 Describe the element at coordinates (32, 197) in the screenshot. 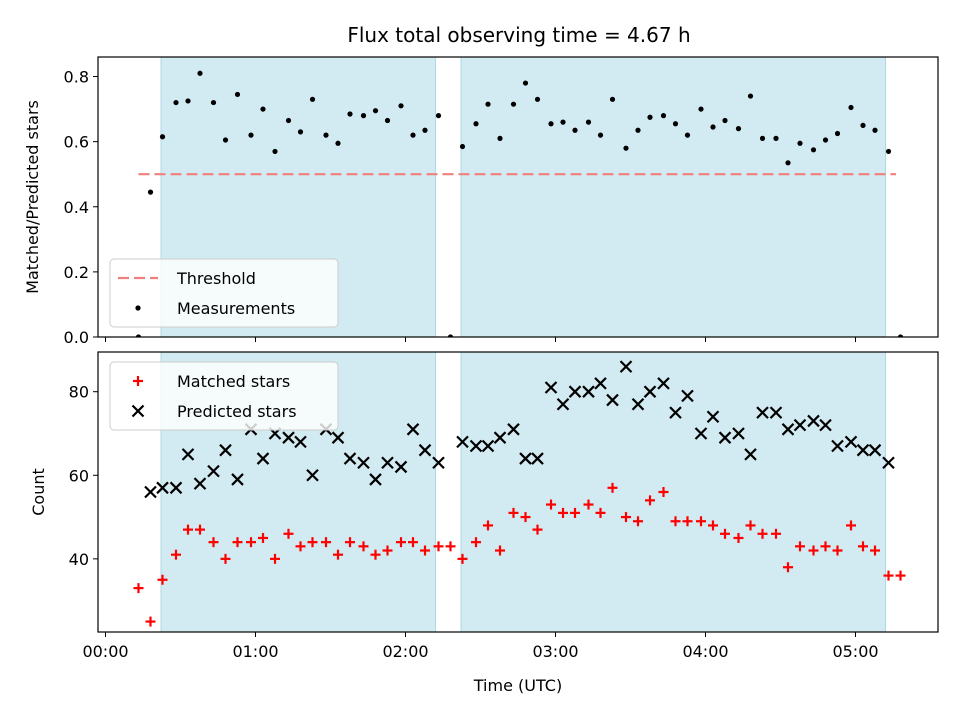

I see `y-axis-label: Matched/Predicted stars` at that location.